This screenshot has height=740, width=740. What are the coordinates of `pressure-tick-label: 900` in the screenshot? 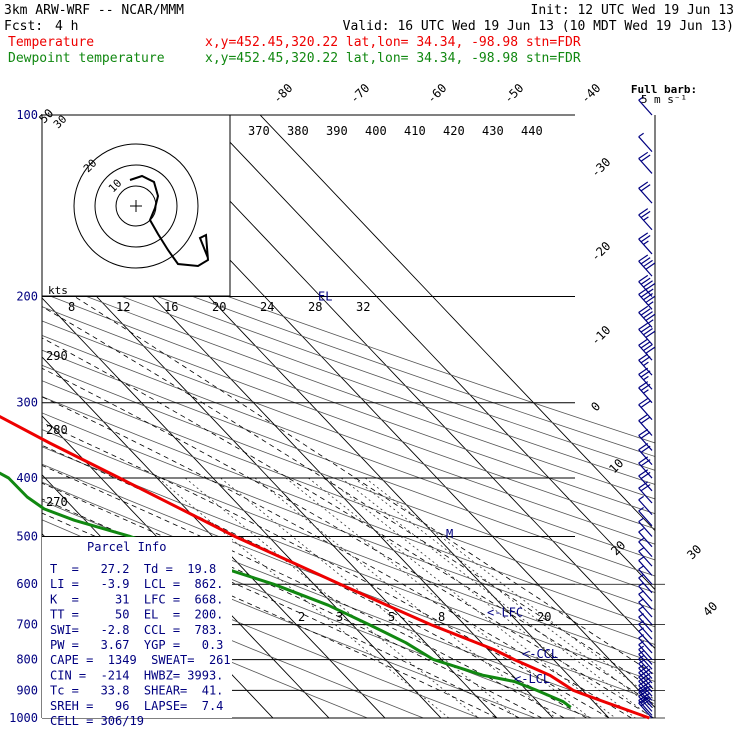 It's located at (27, 690).